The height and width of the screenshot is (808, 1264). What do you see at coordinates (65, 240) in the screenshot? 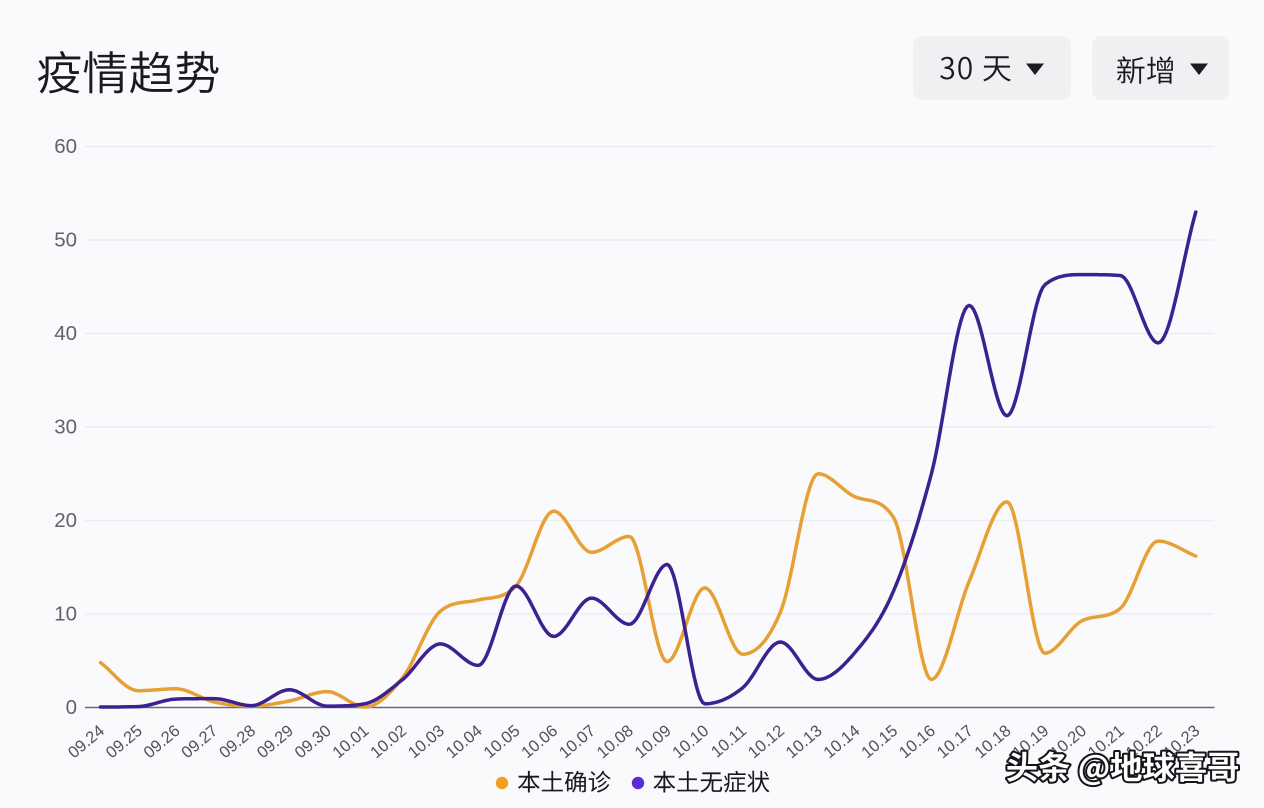
I see `svg-text: 50` at bounding box center [65, 240].